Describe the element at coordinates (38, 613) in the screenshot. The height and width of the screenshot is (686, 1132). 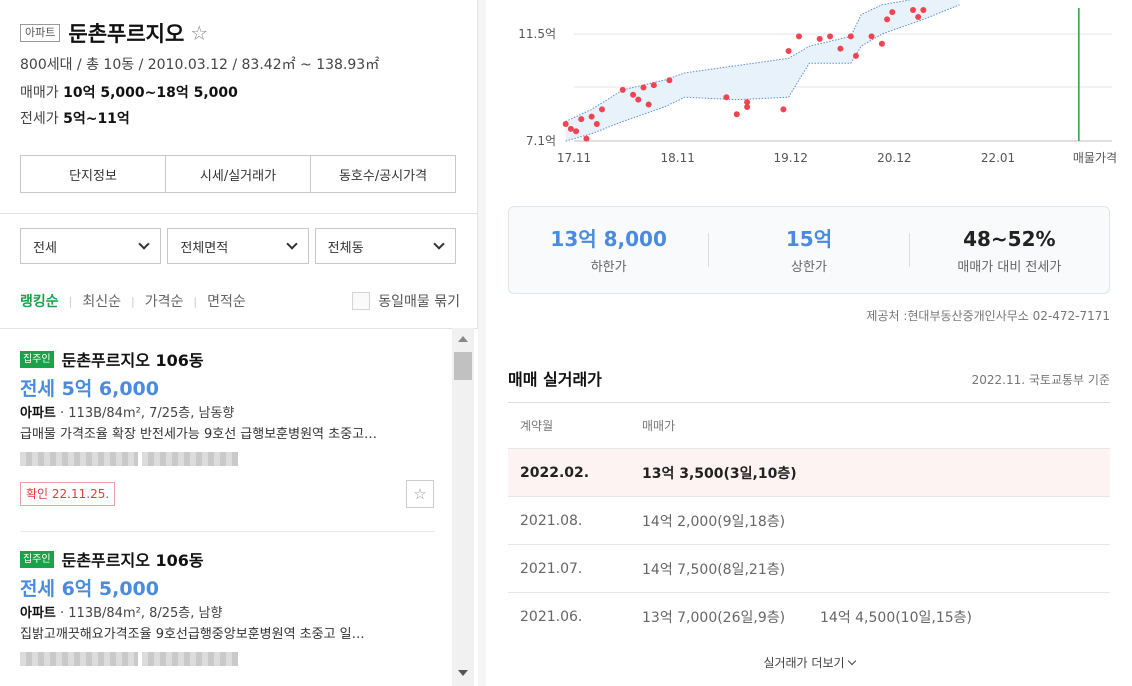
I see `listing-type: 아파트` at that location.